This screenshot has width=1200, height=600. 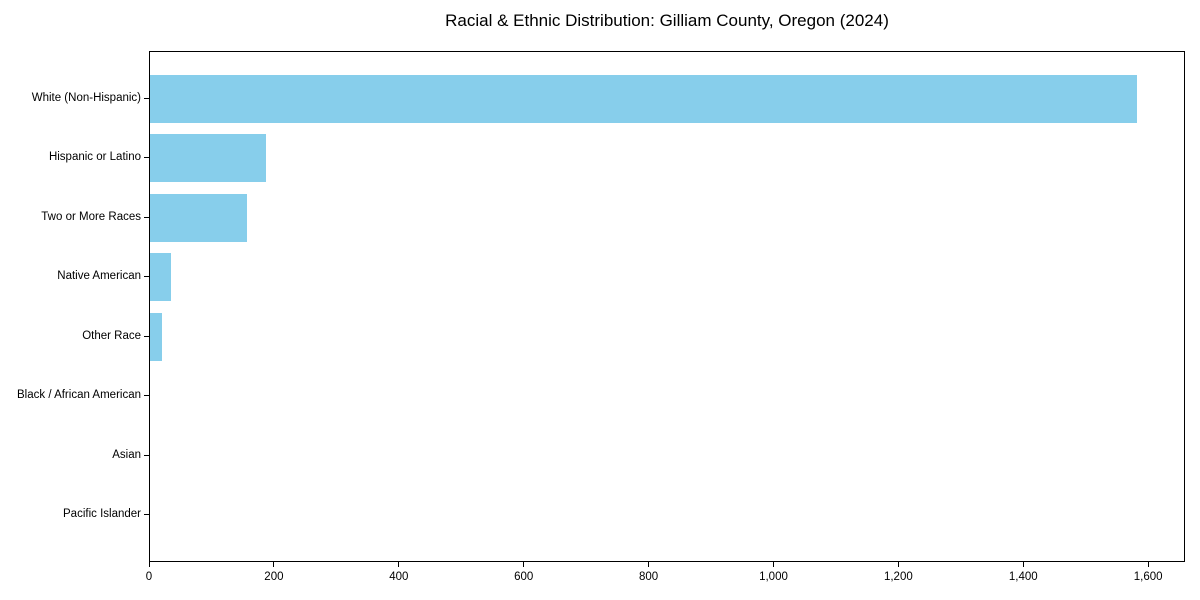 I want to click on x-tick-label: 800, so click(x=648, y=577).